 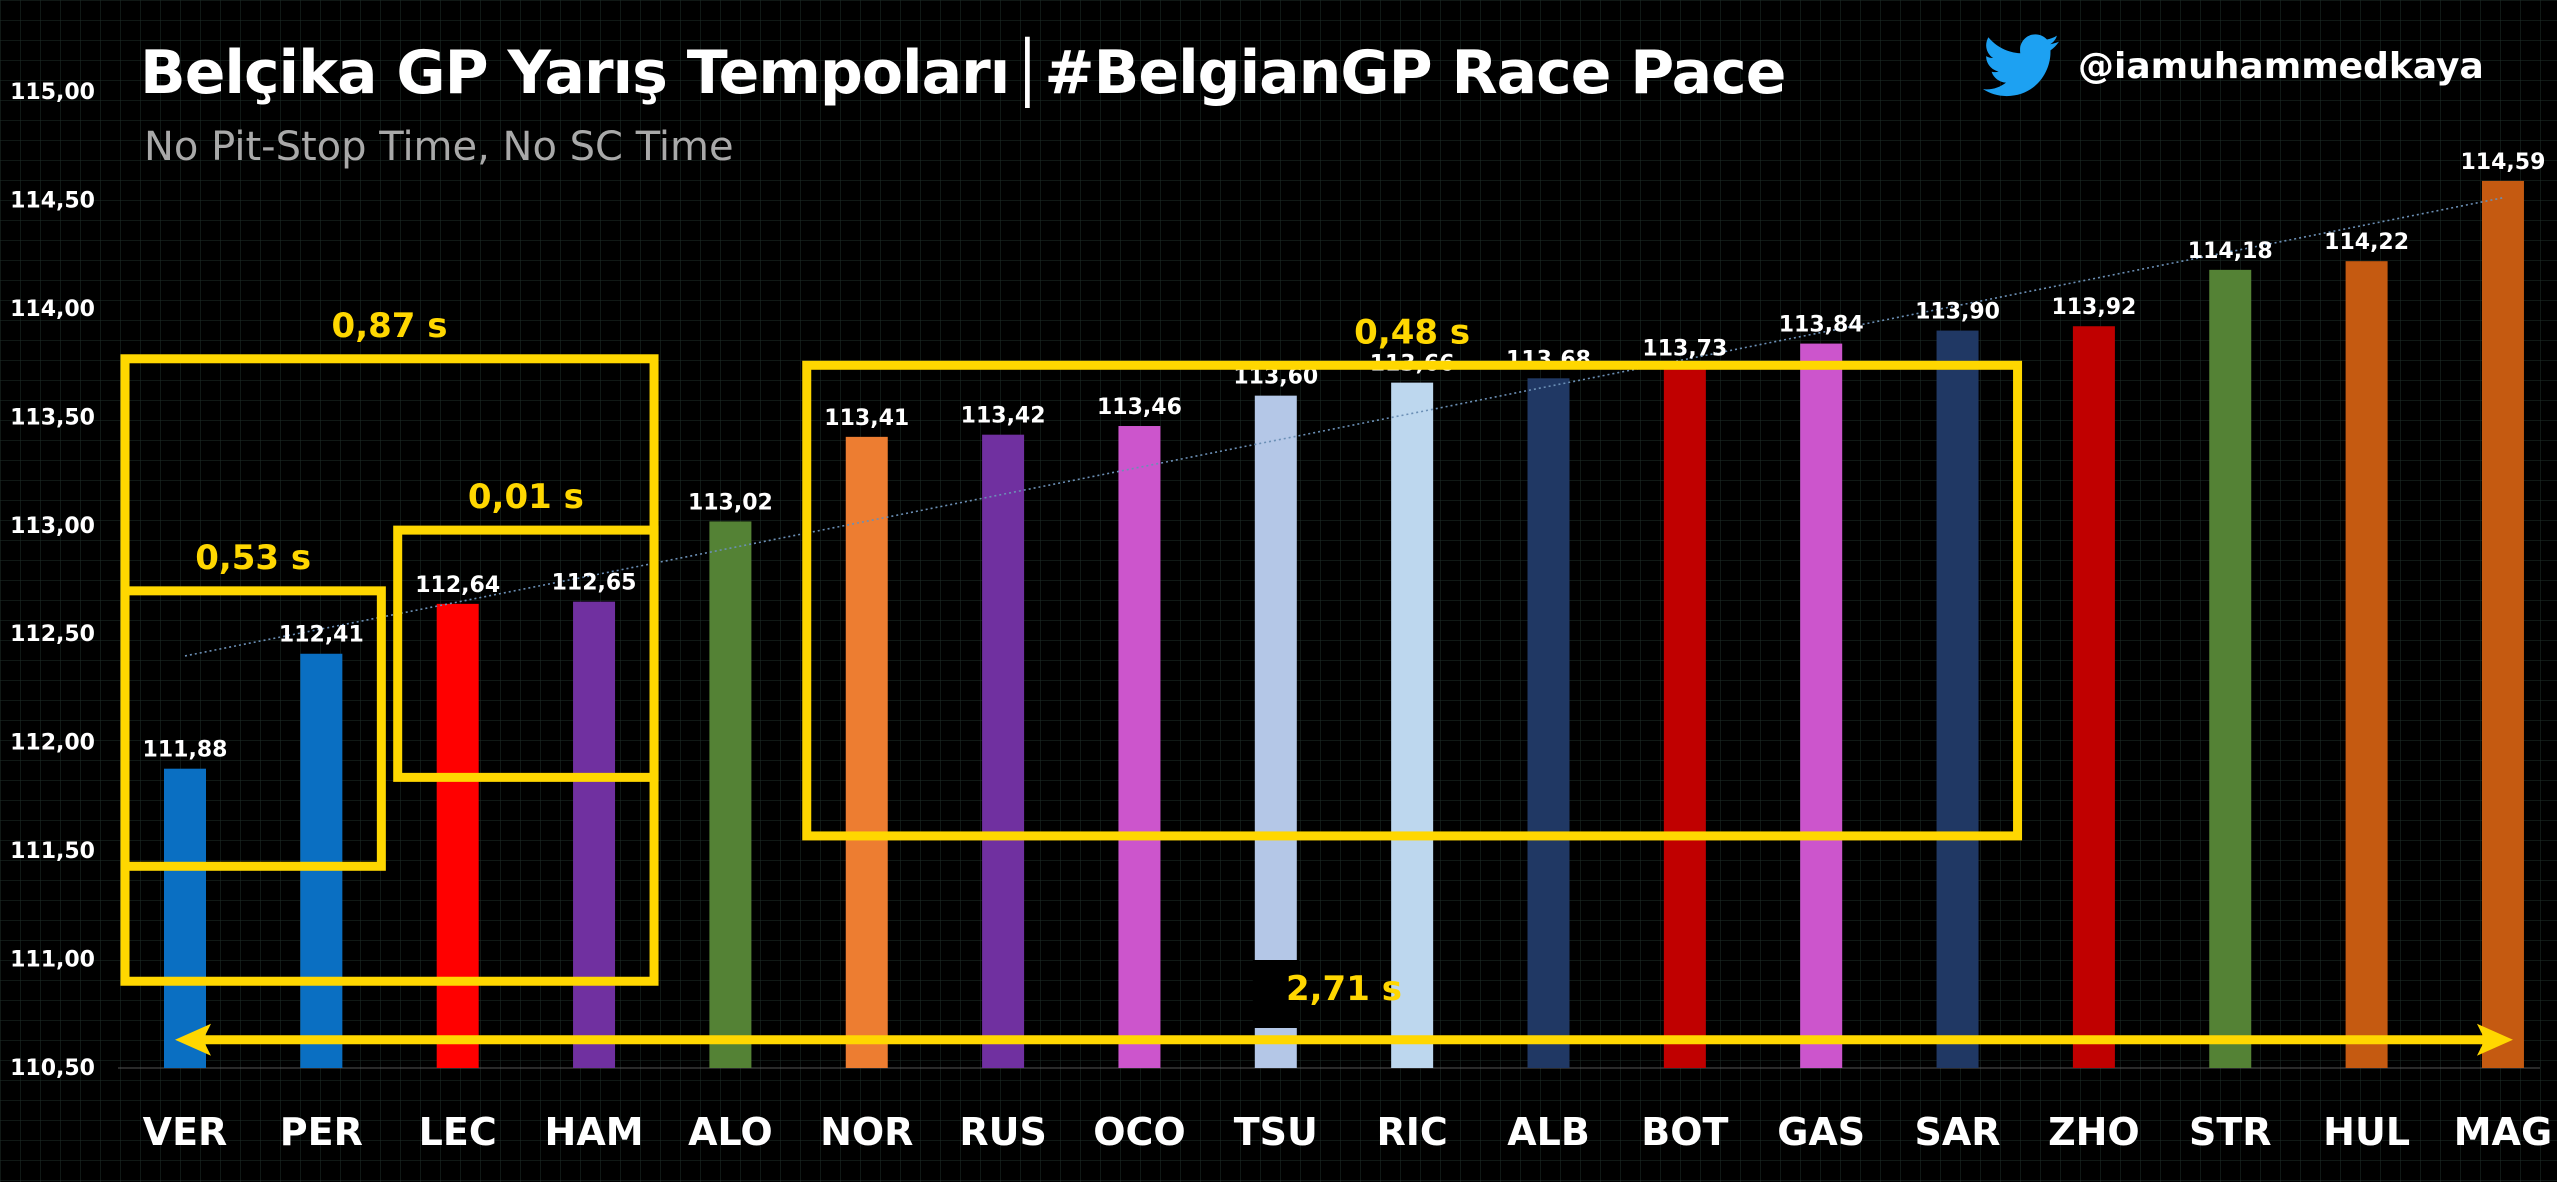 I want to click on data-label: 113,41, so click(x=866, y=418).